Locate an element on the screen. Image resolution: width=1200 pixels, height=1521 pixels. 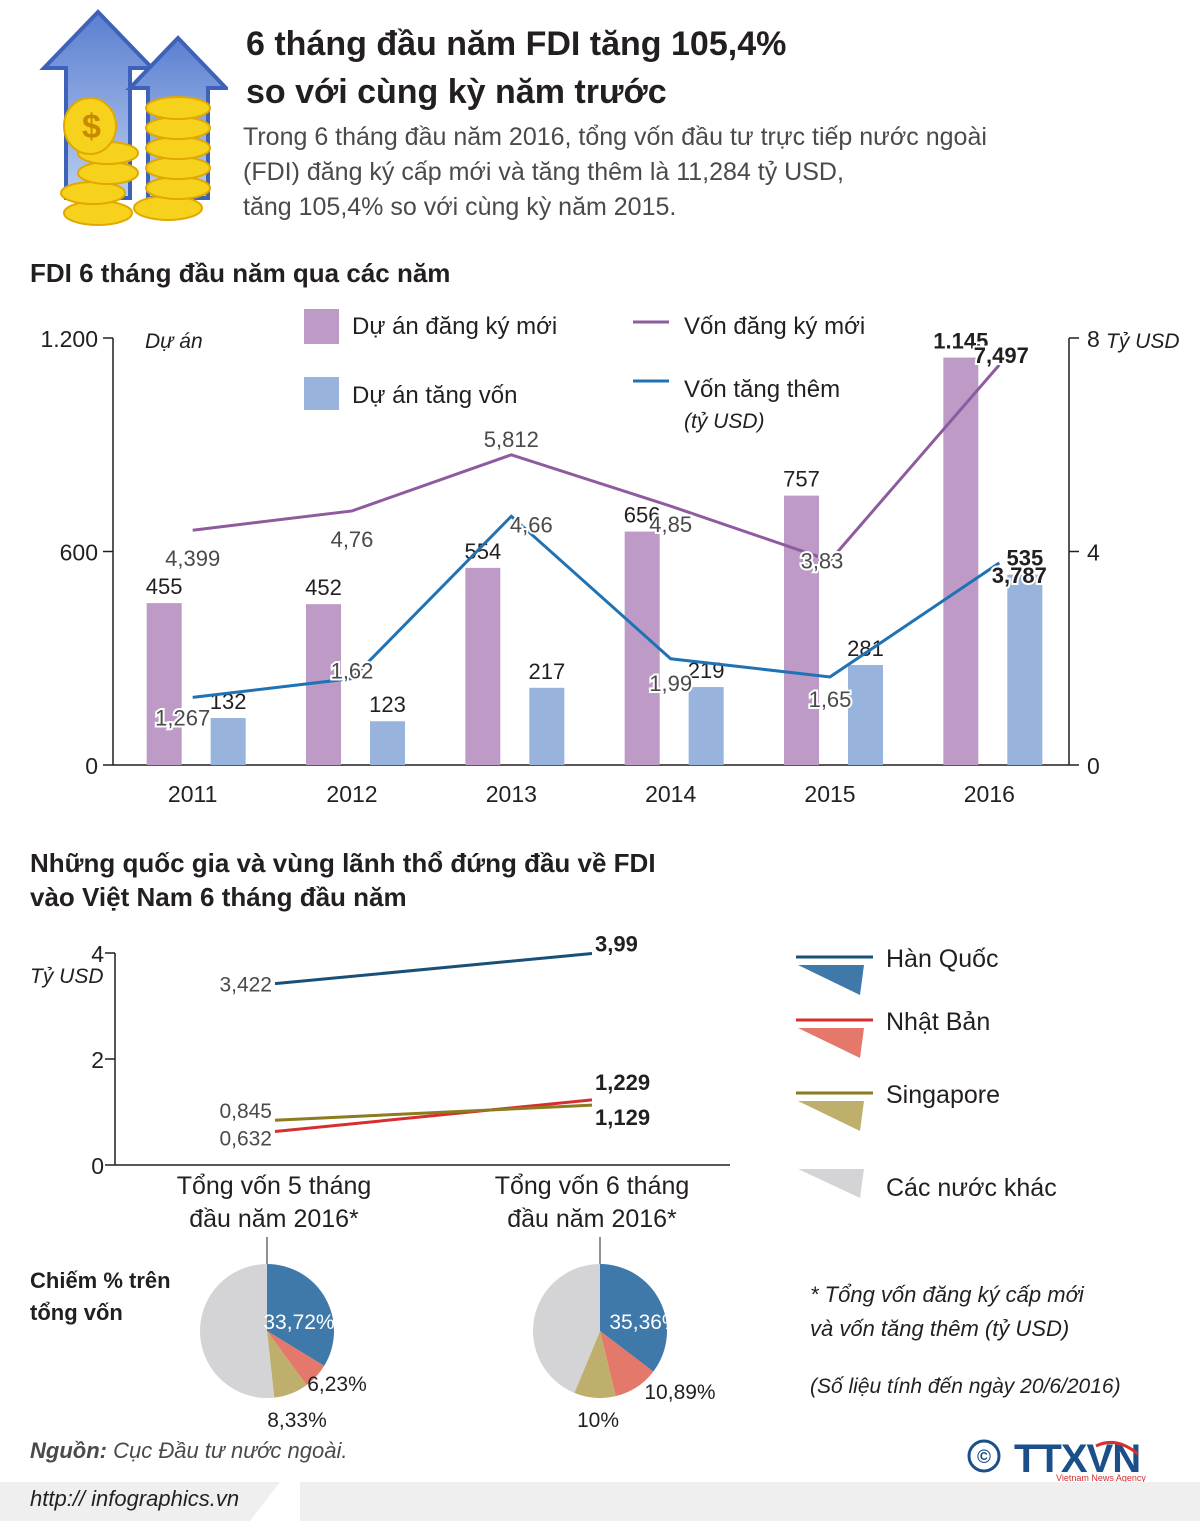
bar-value-label: 656 is located at coordinates (642, 515).